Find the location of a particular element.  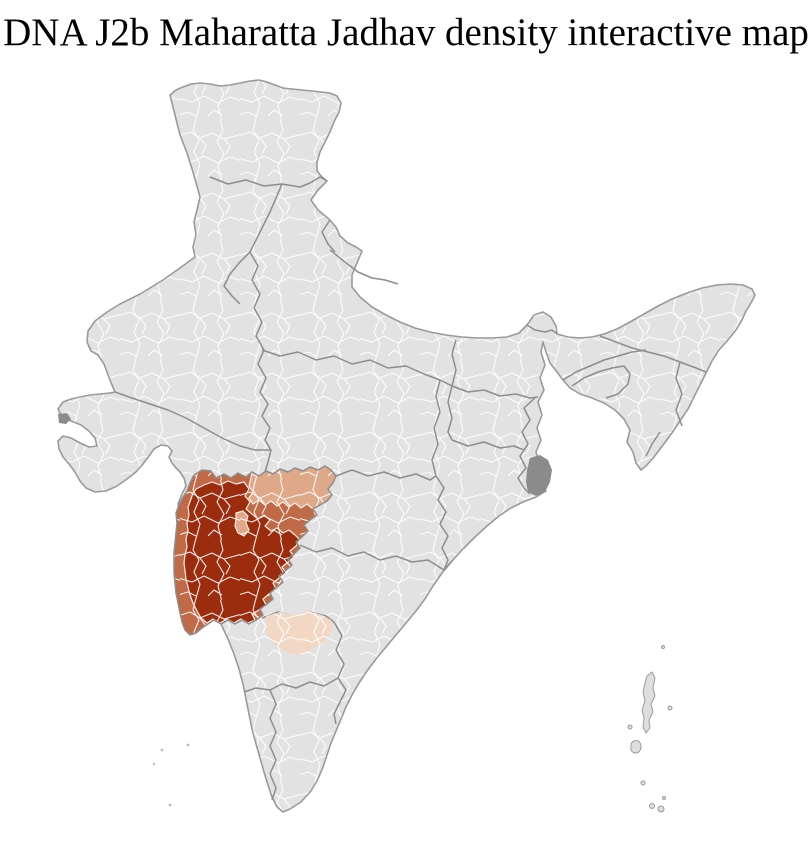

maharashtra-state-border is located at coordinates (255, 550).